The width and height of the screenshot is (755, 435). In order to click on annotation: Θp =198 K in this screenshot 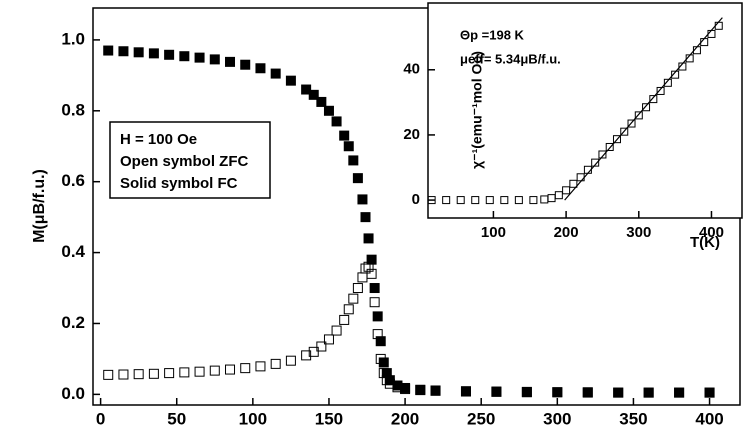, I will do `click(492, 34)`.